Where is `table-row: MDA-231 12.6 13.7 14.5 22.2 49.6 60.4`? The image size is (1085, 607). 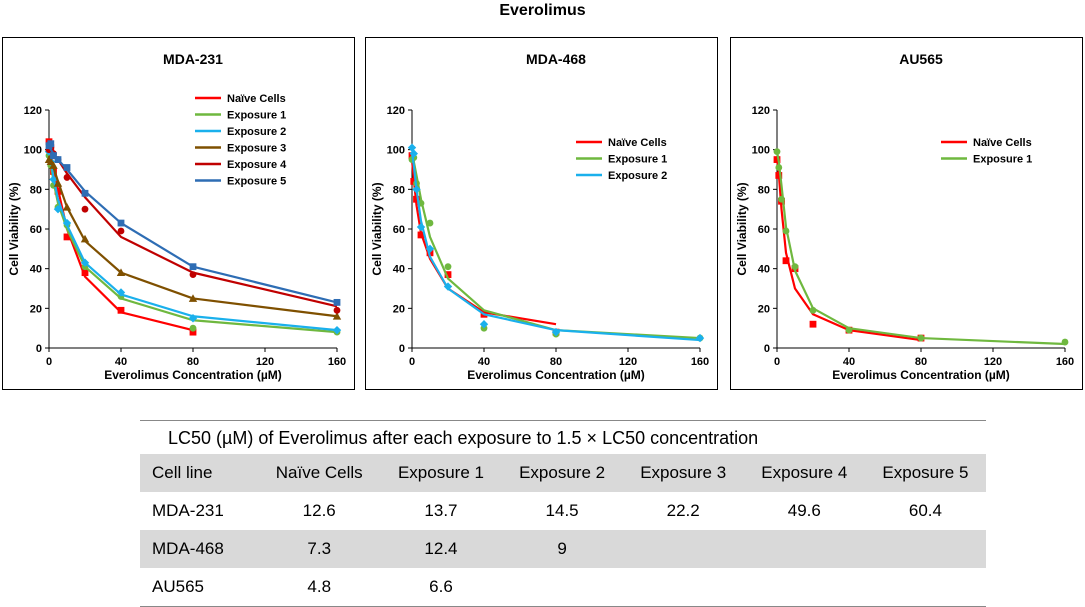
table-row: MDA-231 12.6 13.7 14.5 22.2 49.6 60.4 is located at coordinates (563, 511).